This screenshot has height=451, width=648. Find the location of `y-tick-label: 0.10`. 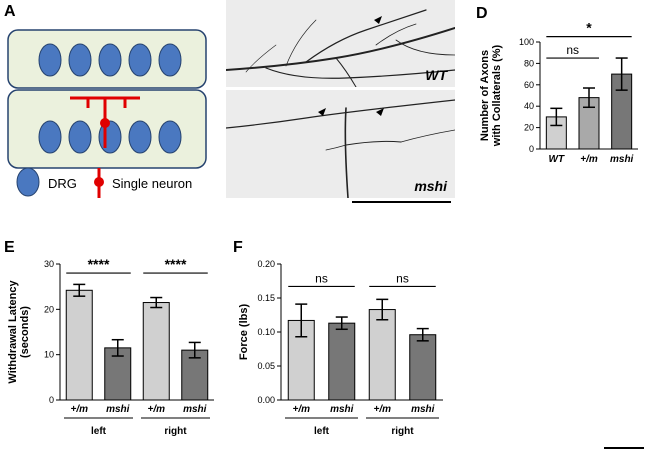

y-tick-label: 0.10 is located at coordinates (266, 332).